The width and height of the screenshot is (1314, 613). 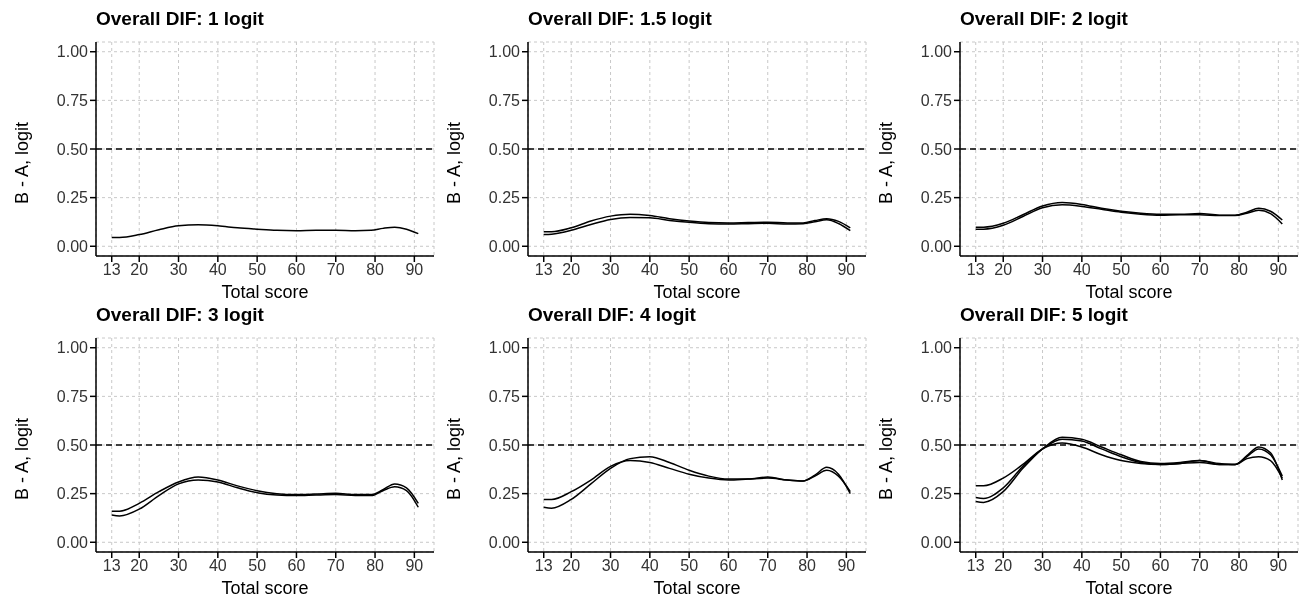 What do you see at coordinates (620, 19) in the screenshot?
I see `chart-title: Overall DIF: 1.5 logit` at bounding box center [620, 19].